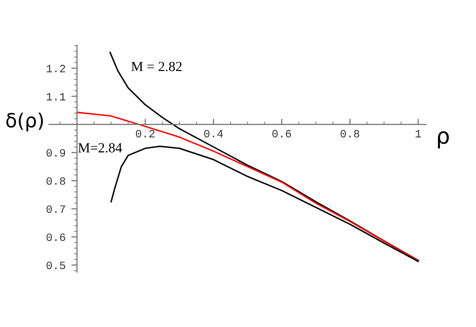  What do you see at coordinates (443, 139) in the screenshot?
I see `x-axis-title: ρ` at bounding box center [443, 139].